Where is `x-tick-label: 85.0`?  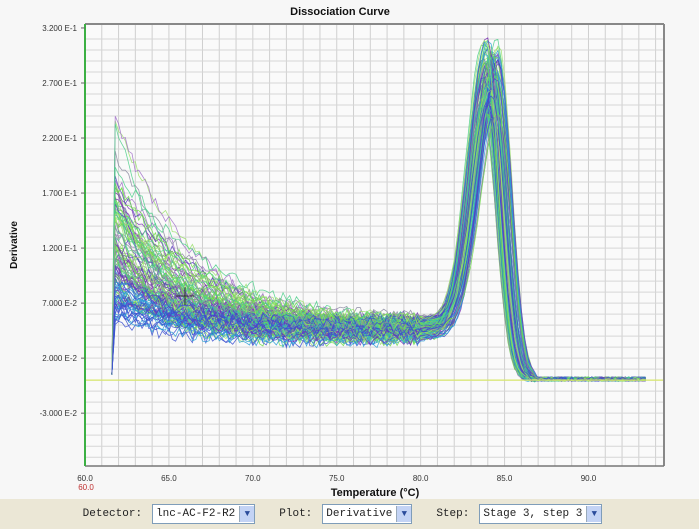 x-tick-label: 85.0 is located at coordinates (505, 478).